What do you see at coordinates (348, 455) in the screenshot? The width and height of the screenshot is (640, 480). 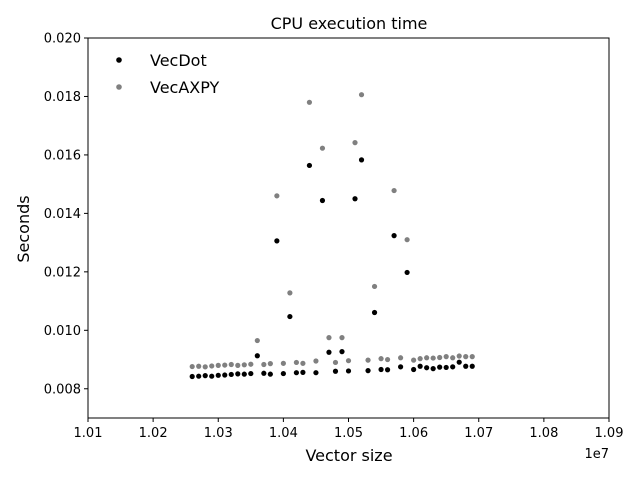 I see `x-axis-label: Vector size` at bounding box center [348, 455].